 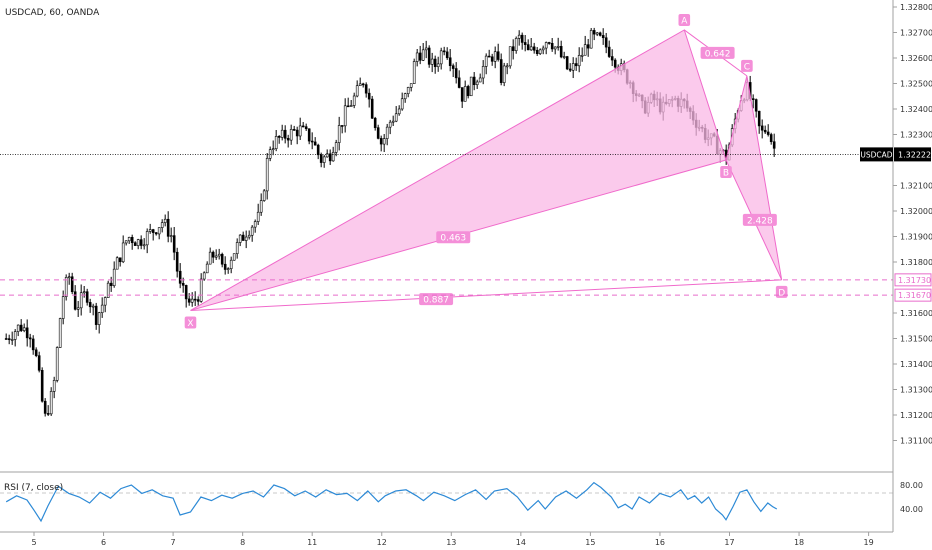 I want to click on time-tick-label: 13, so click(x=451, y=542).